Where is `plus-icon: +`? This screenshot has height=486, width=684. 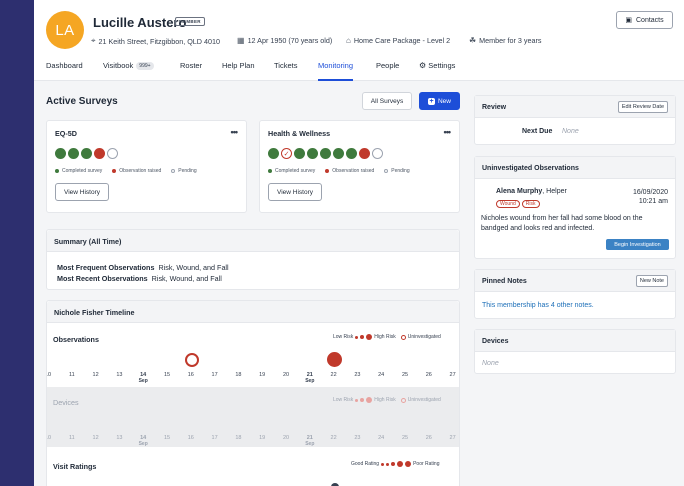 plus-icon: + is located at coordinates (431, 101).